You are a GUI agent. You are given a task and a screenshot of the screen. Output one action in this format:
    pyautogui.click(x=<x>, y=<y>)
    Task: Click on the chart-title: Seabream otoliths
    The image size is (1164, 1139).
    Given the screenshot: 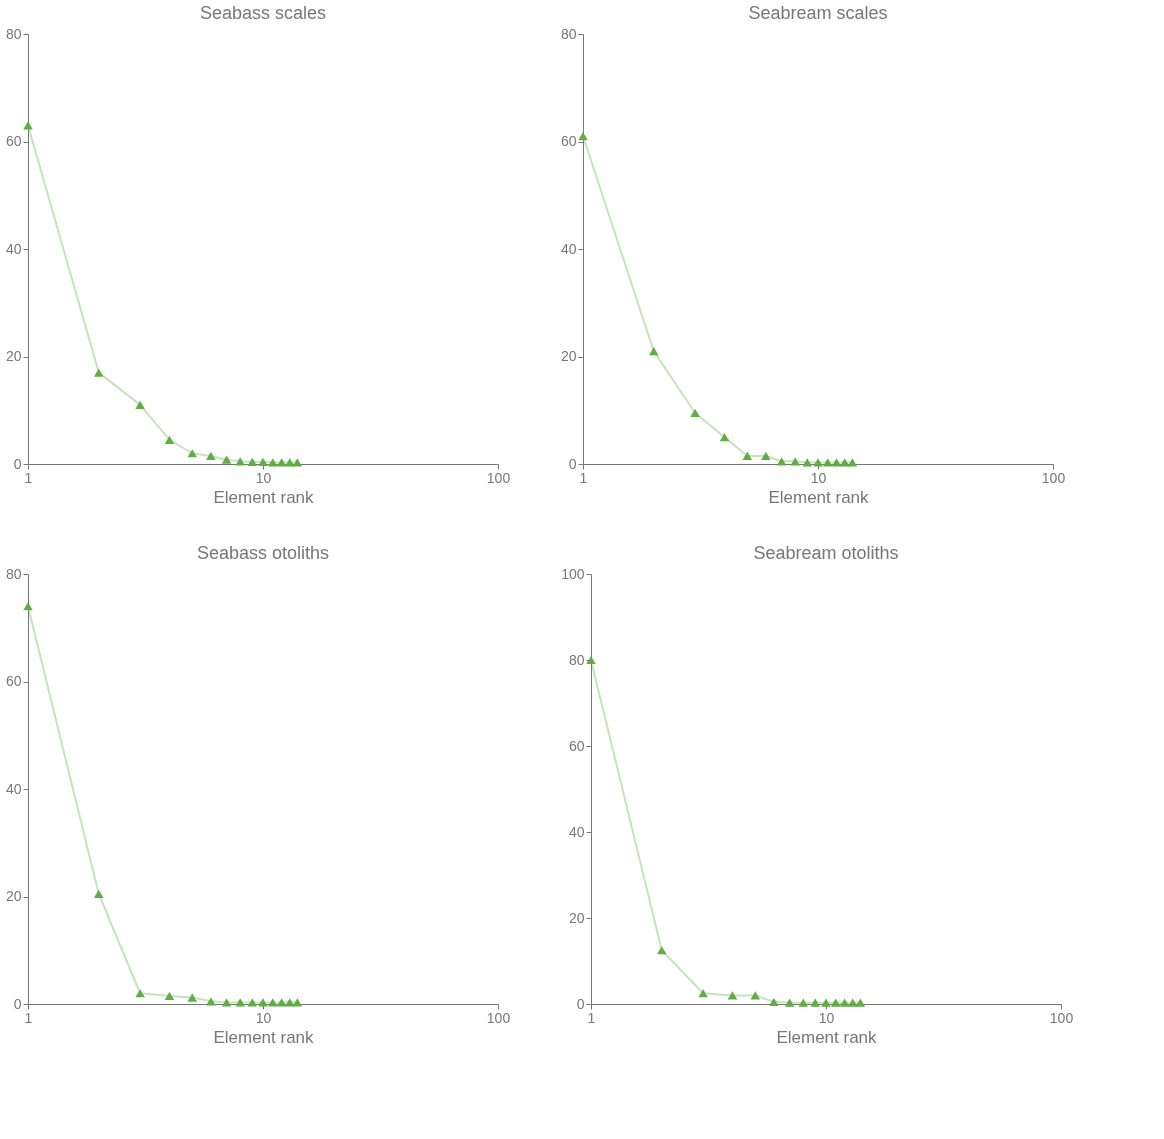 What is the action you would take?
    pyautogui.click(x=826, y=553)
    